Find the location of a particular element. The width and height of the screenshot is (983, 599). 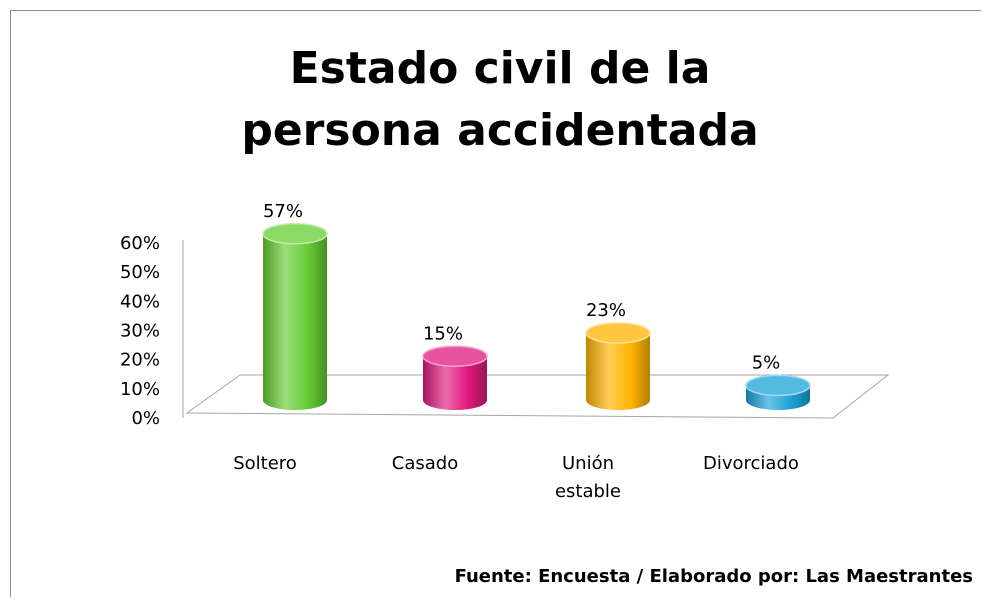

chart-title: Estado civil de la persona accidentada is located at coordinates (500, 99).